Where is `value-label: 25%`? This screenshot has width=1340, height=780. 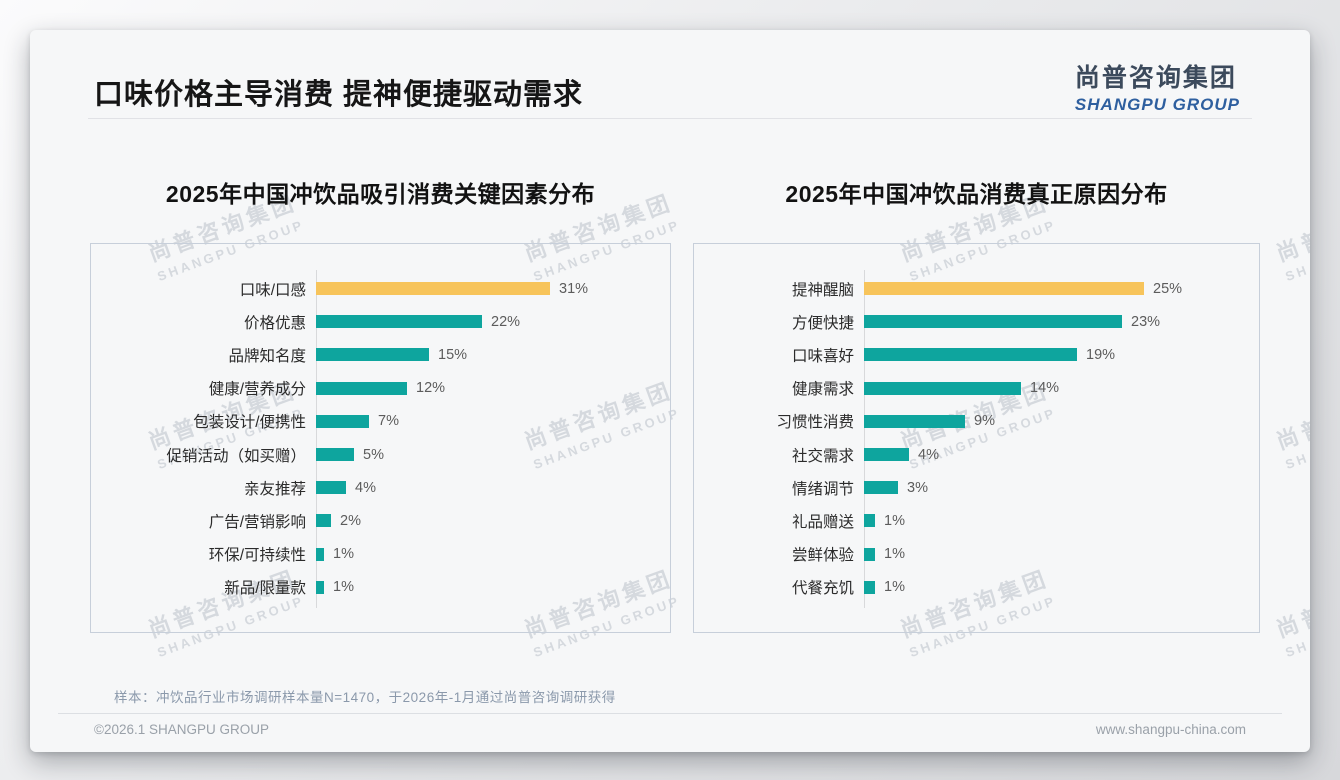 value-label: 25% is located at coordinates (1168, 288).